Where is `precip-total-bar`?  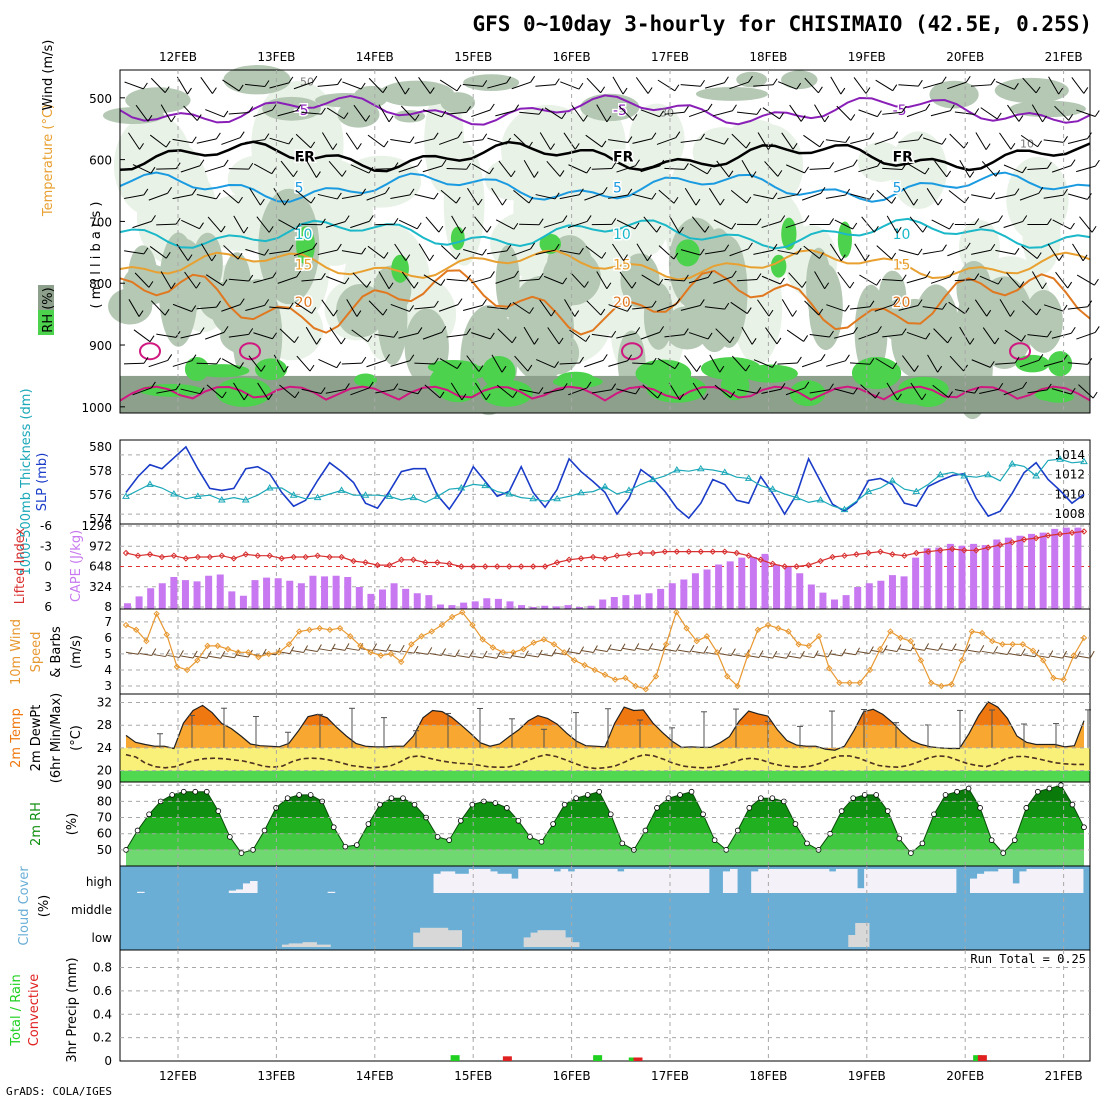
precip-total-bar is located at coordinates (455, 1058).